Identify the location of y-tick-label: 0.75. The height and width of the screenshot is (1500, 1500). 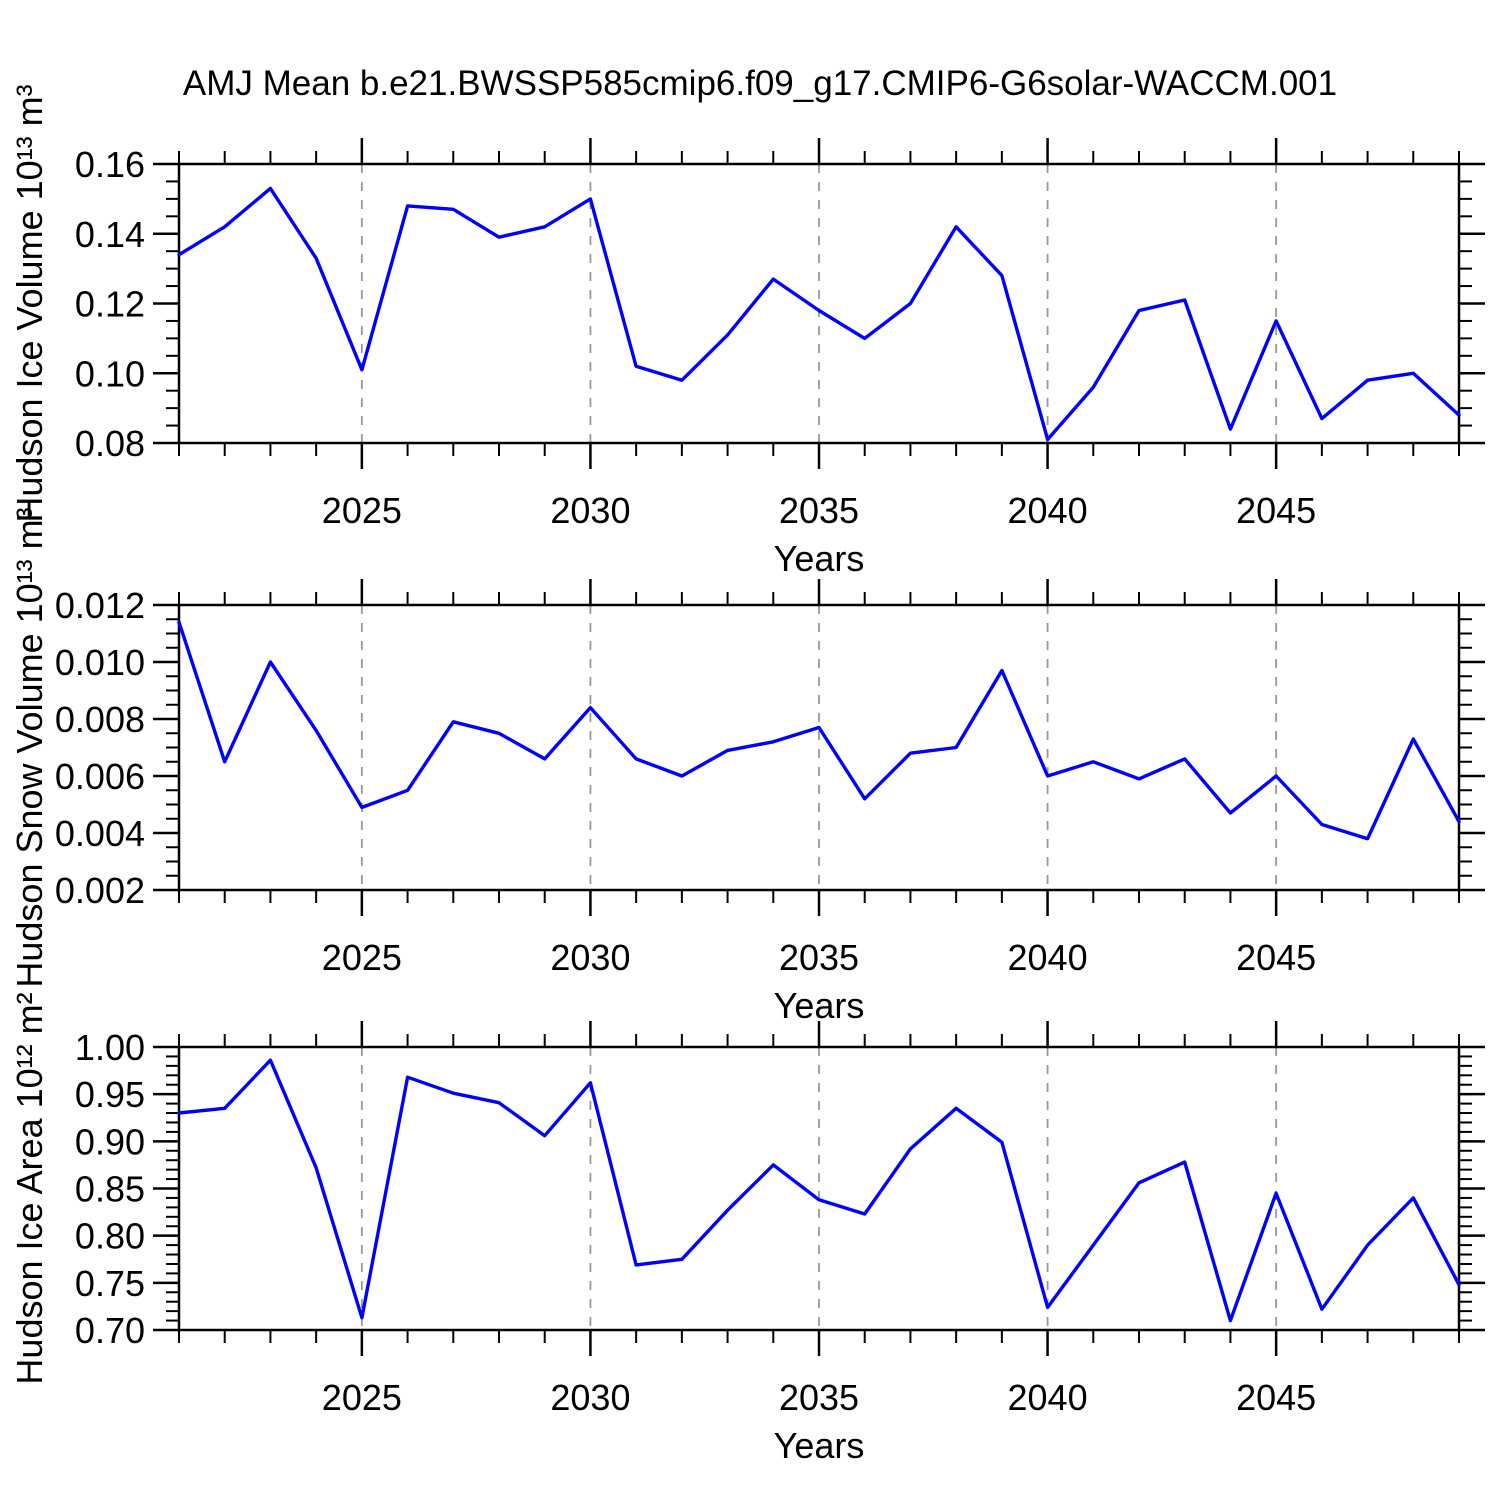
(110, 1283).